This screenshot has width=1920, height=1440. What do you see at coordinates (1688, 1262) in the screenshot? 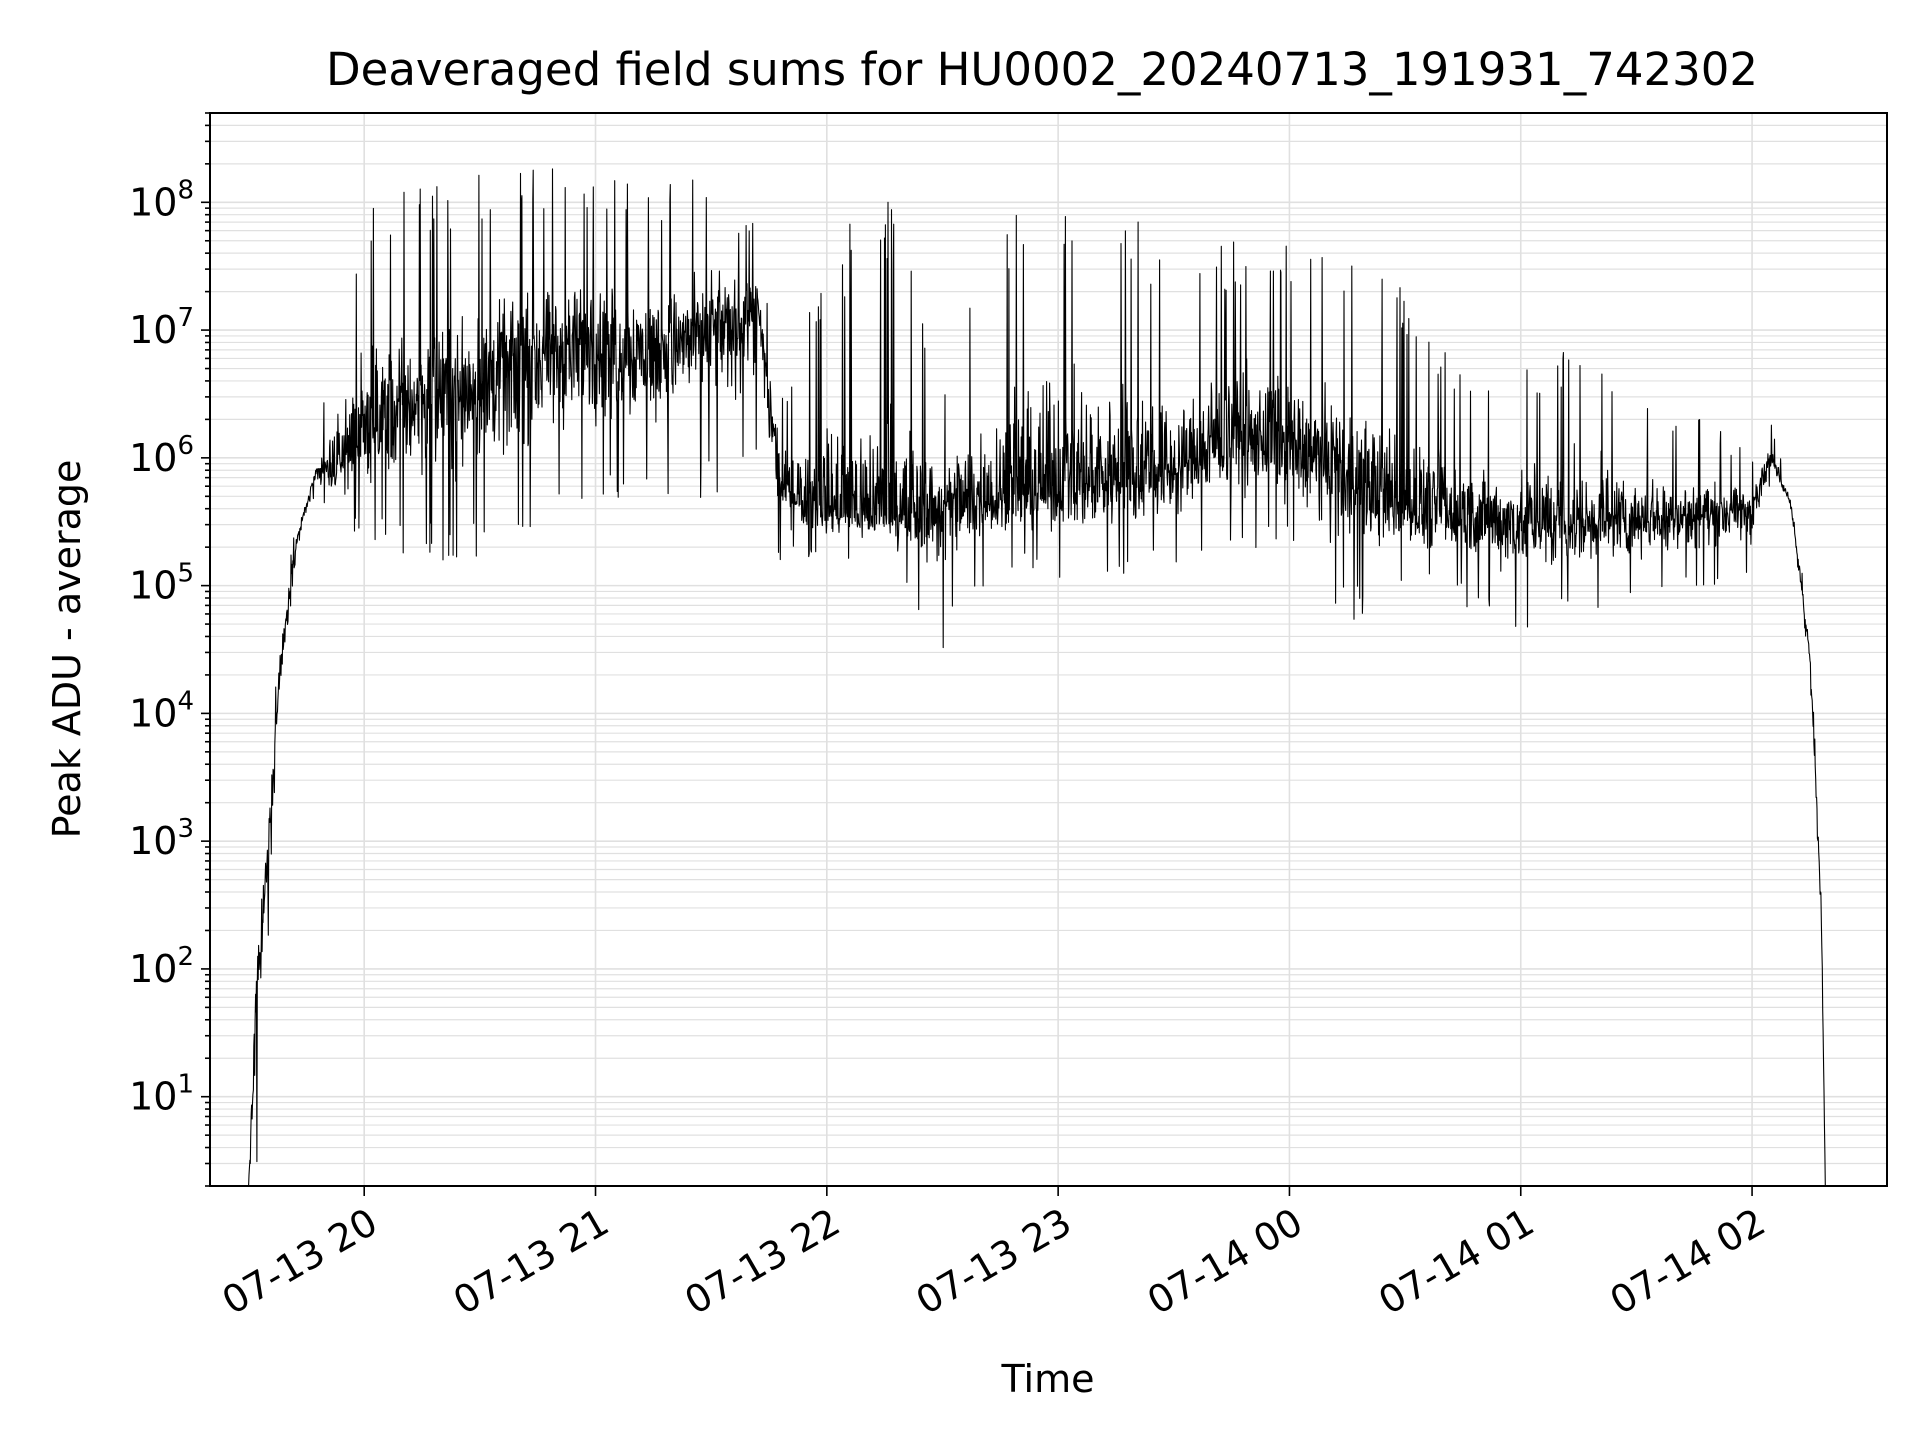
I see `x-tick-label: 07-14 02` at bounding box center [1688, 1262].